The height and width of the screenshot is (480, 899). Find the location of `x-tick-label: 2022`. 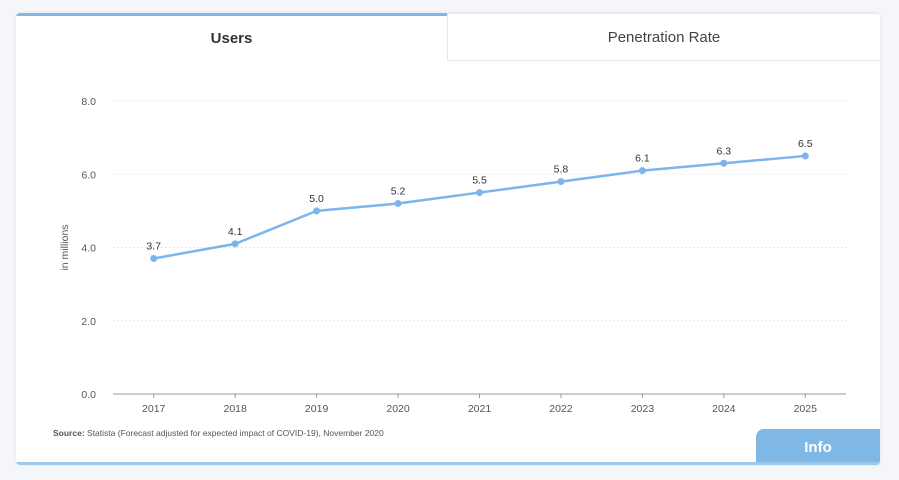

x-tick-label: 2022 is located at coordinates (561, 409).